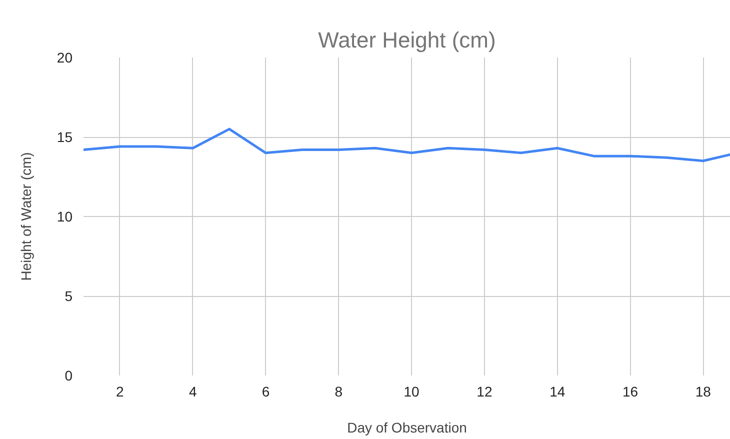 The image size is (730, 439). What do you see at coordinates (64, 137) in the screenshot?
I see `y-tick-label: 15` at bounding box center [64, 137].